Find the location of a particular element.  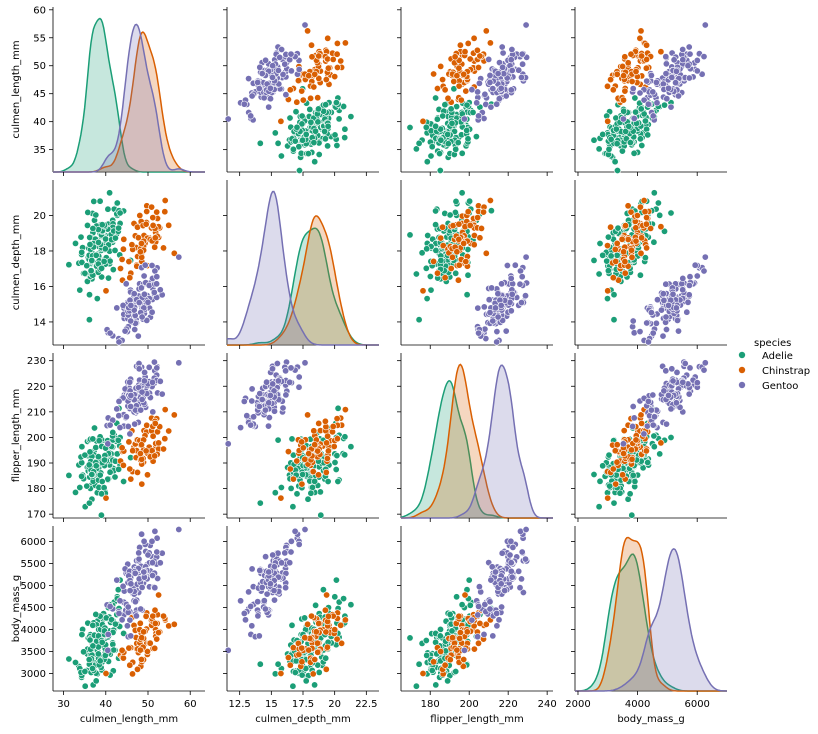

legend-label-gentoo: Gentoo is located at coordinates (780, 386).